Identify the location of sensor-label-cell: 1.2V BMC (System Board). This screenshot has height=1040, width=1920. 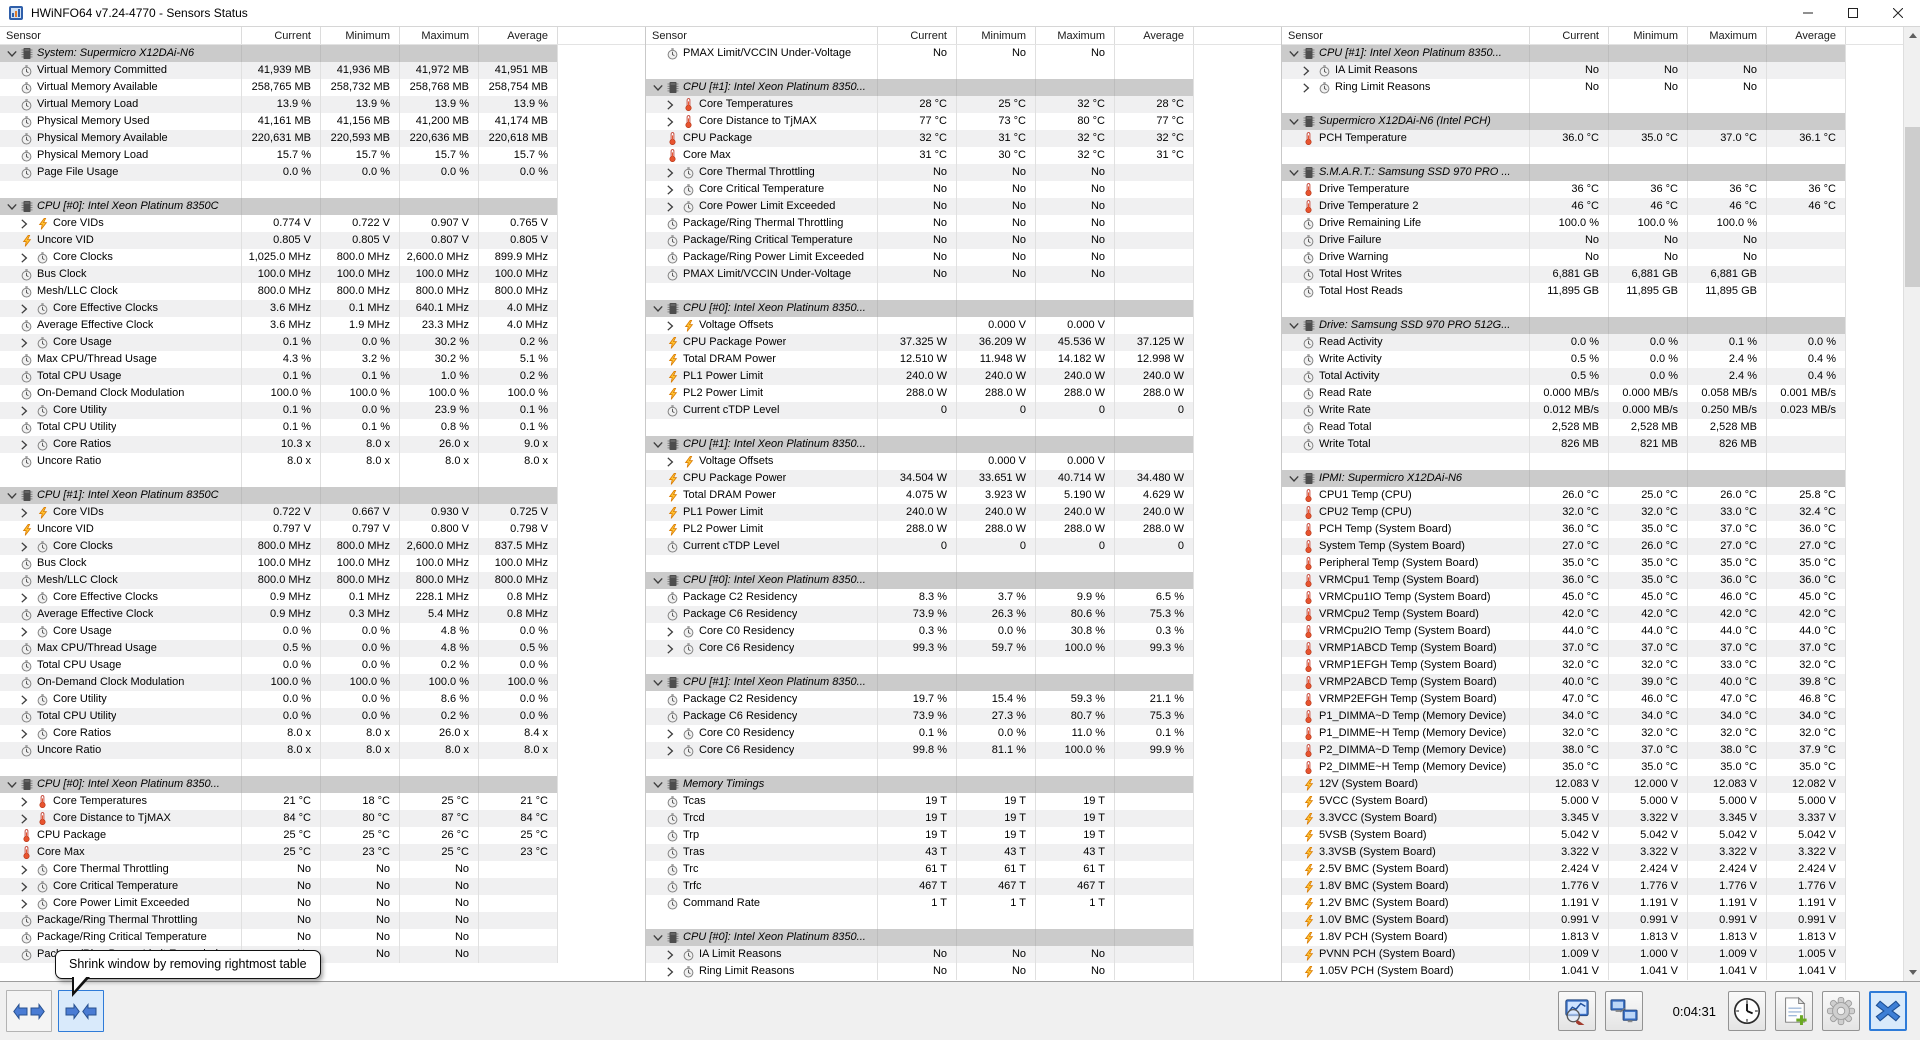
(1405, 903).